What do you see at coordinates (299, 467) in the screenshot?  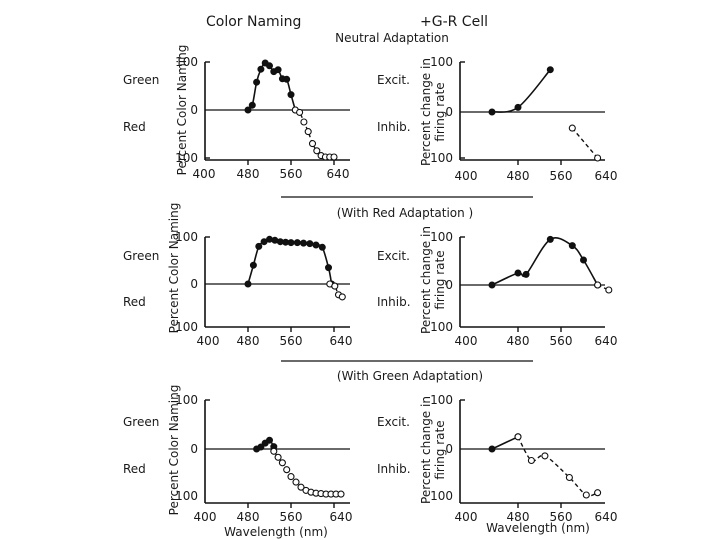 I see `plot-cn-green` at bounding box center [299, 467].